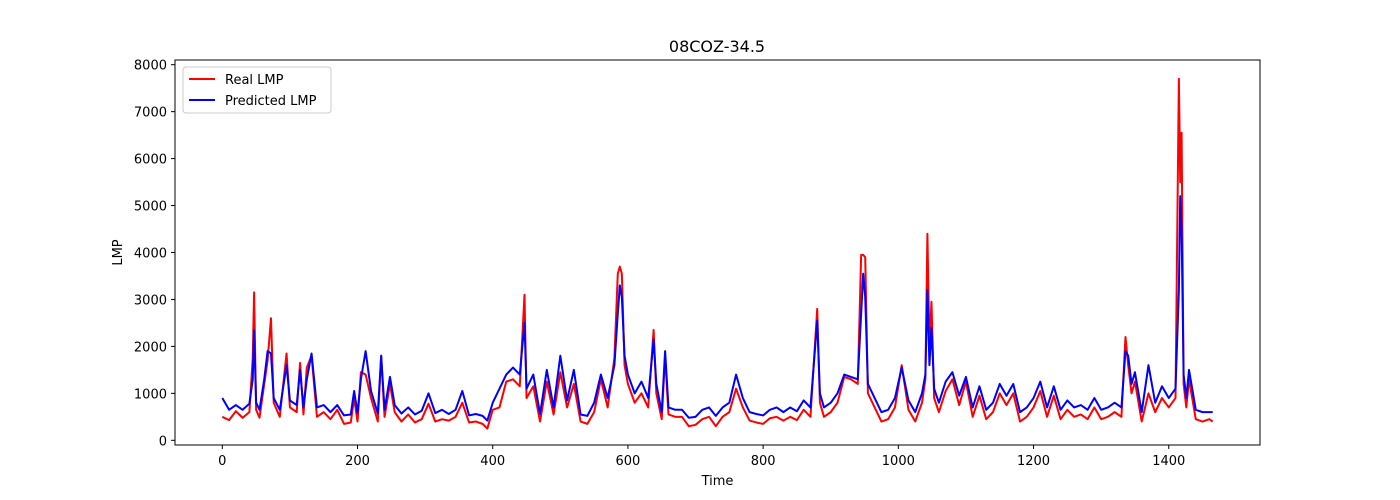  What do you see at coordinates (898, 461) in the screenshot?
I see `x-tick-label: 1000` at bounding box center [898, 461].